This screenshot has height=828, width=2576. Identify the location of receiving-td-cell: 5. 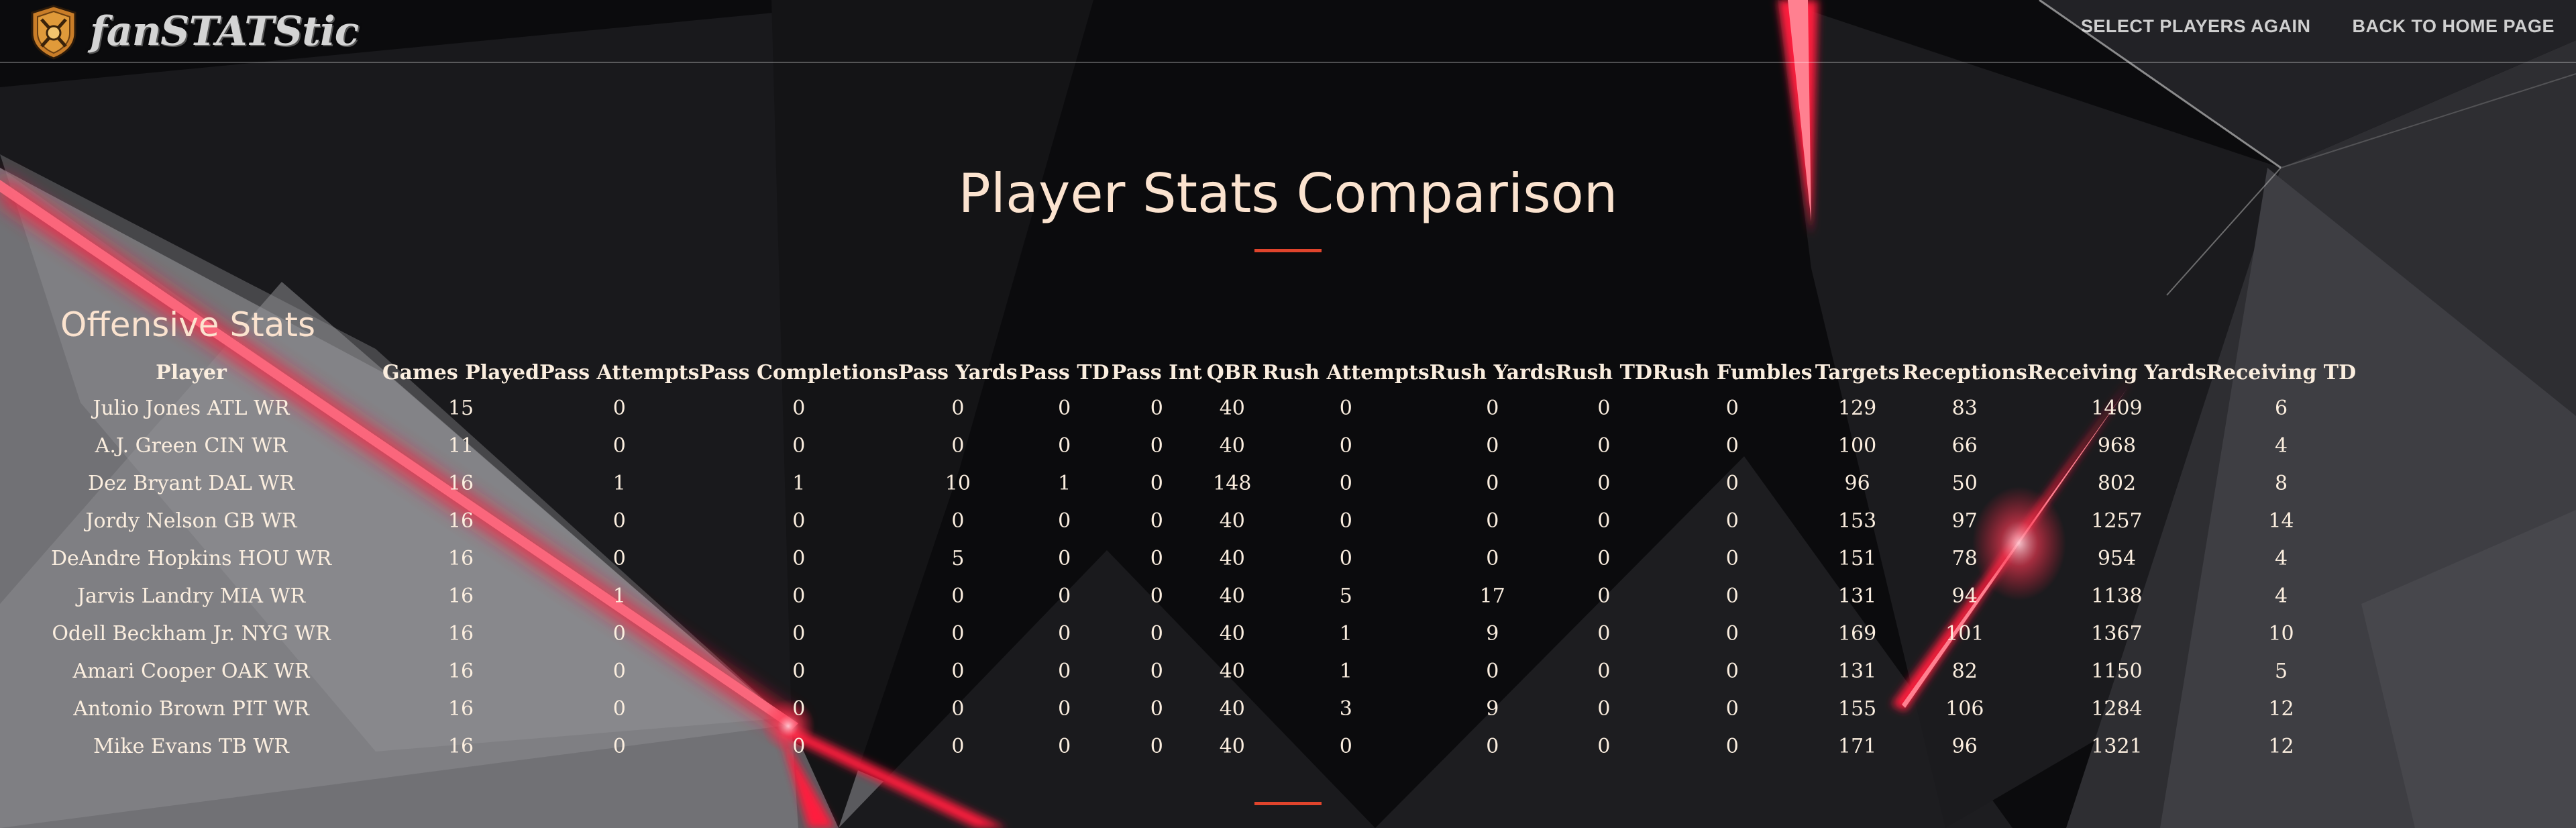
(2281, 671).